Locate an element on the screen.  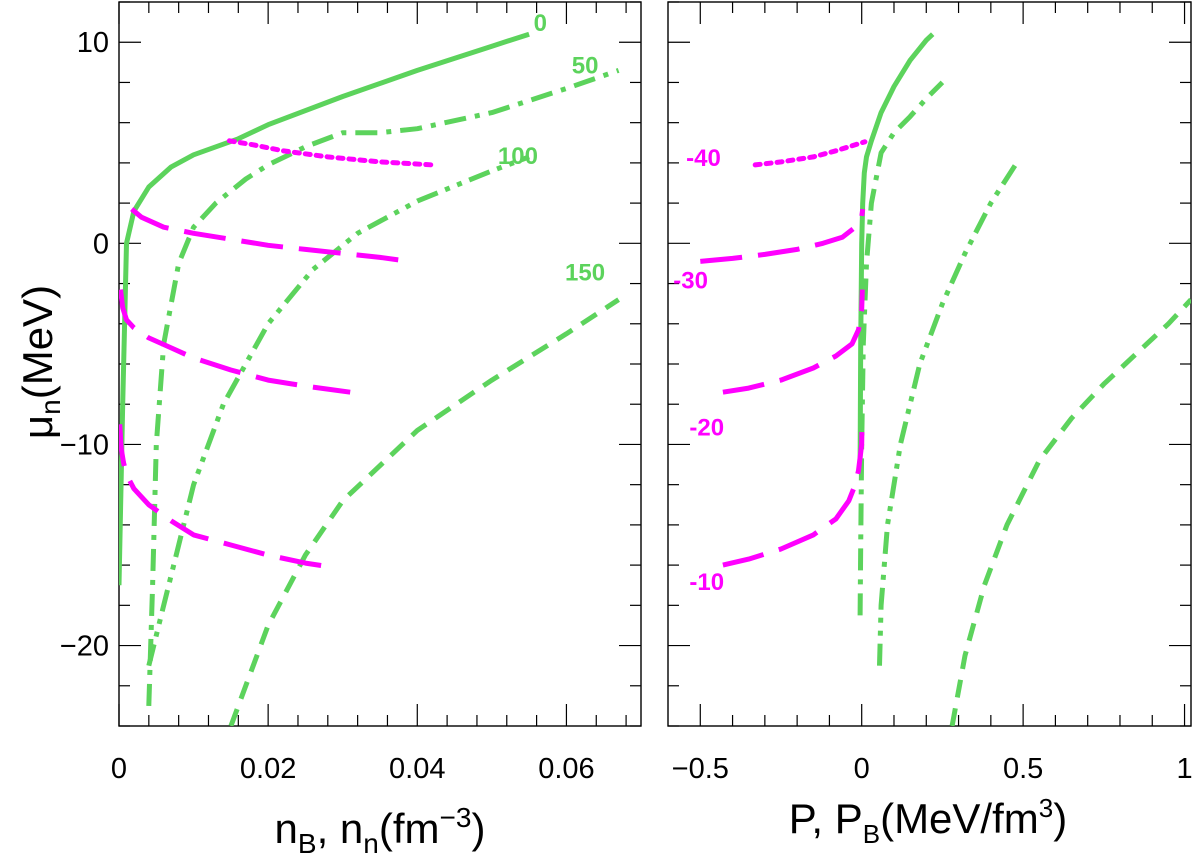
y-axis-title: μn(MeV) is located at coordinates (40, 362).